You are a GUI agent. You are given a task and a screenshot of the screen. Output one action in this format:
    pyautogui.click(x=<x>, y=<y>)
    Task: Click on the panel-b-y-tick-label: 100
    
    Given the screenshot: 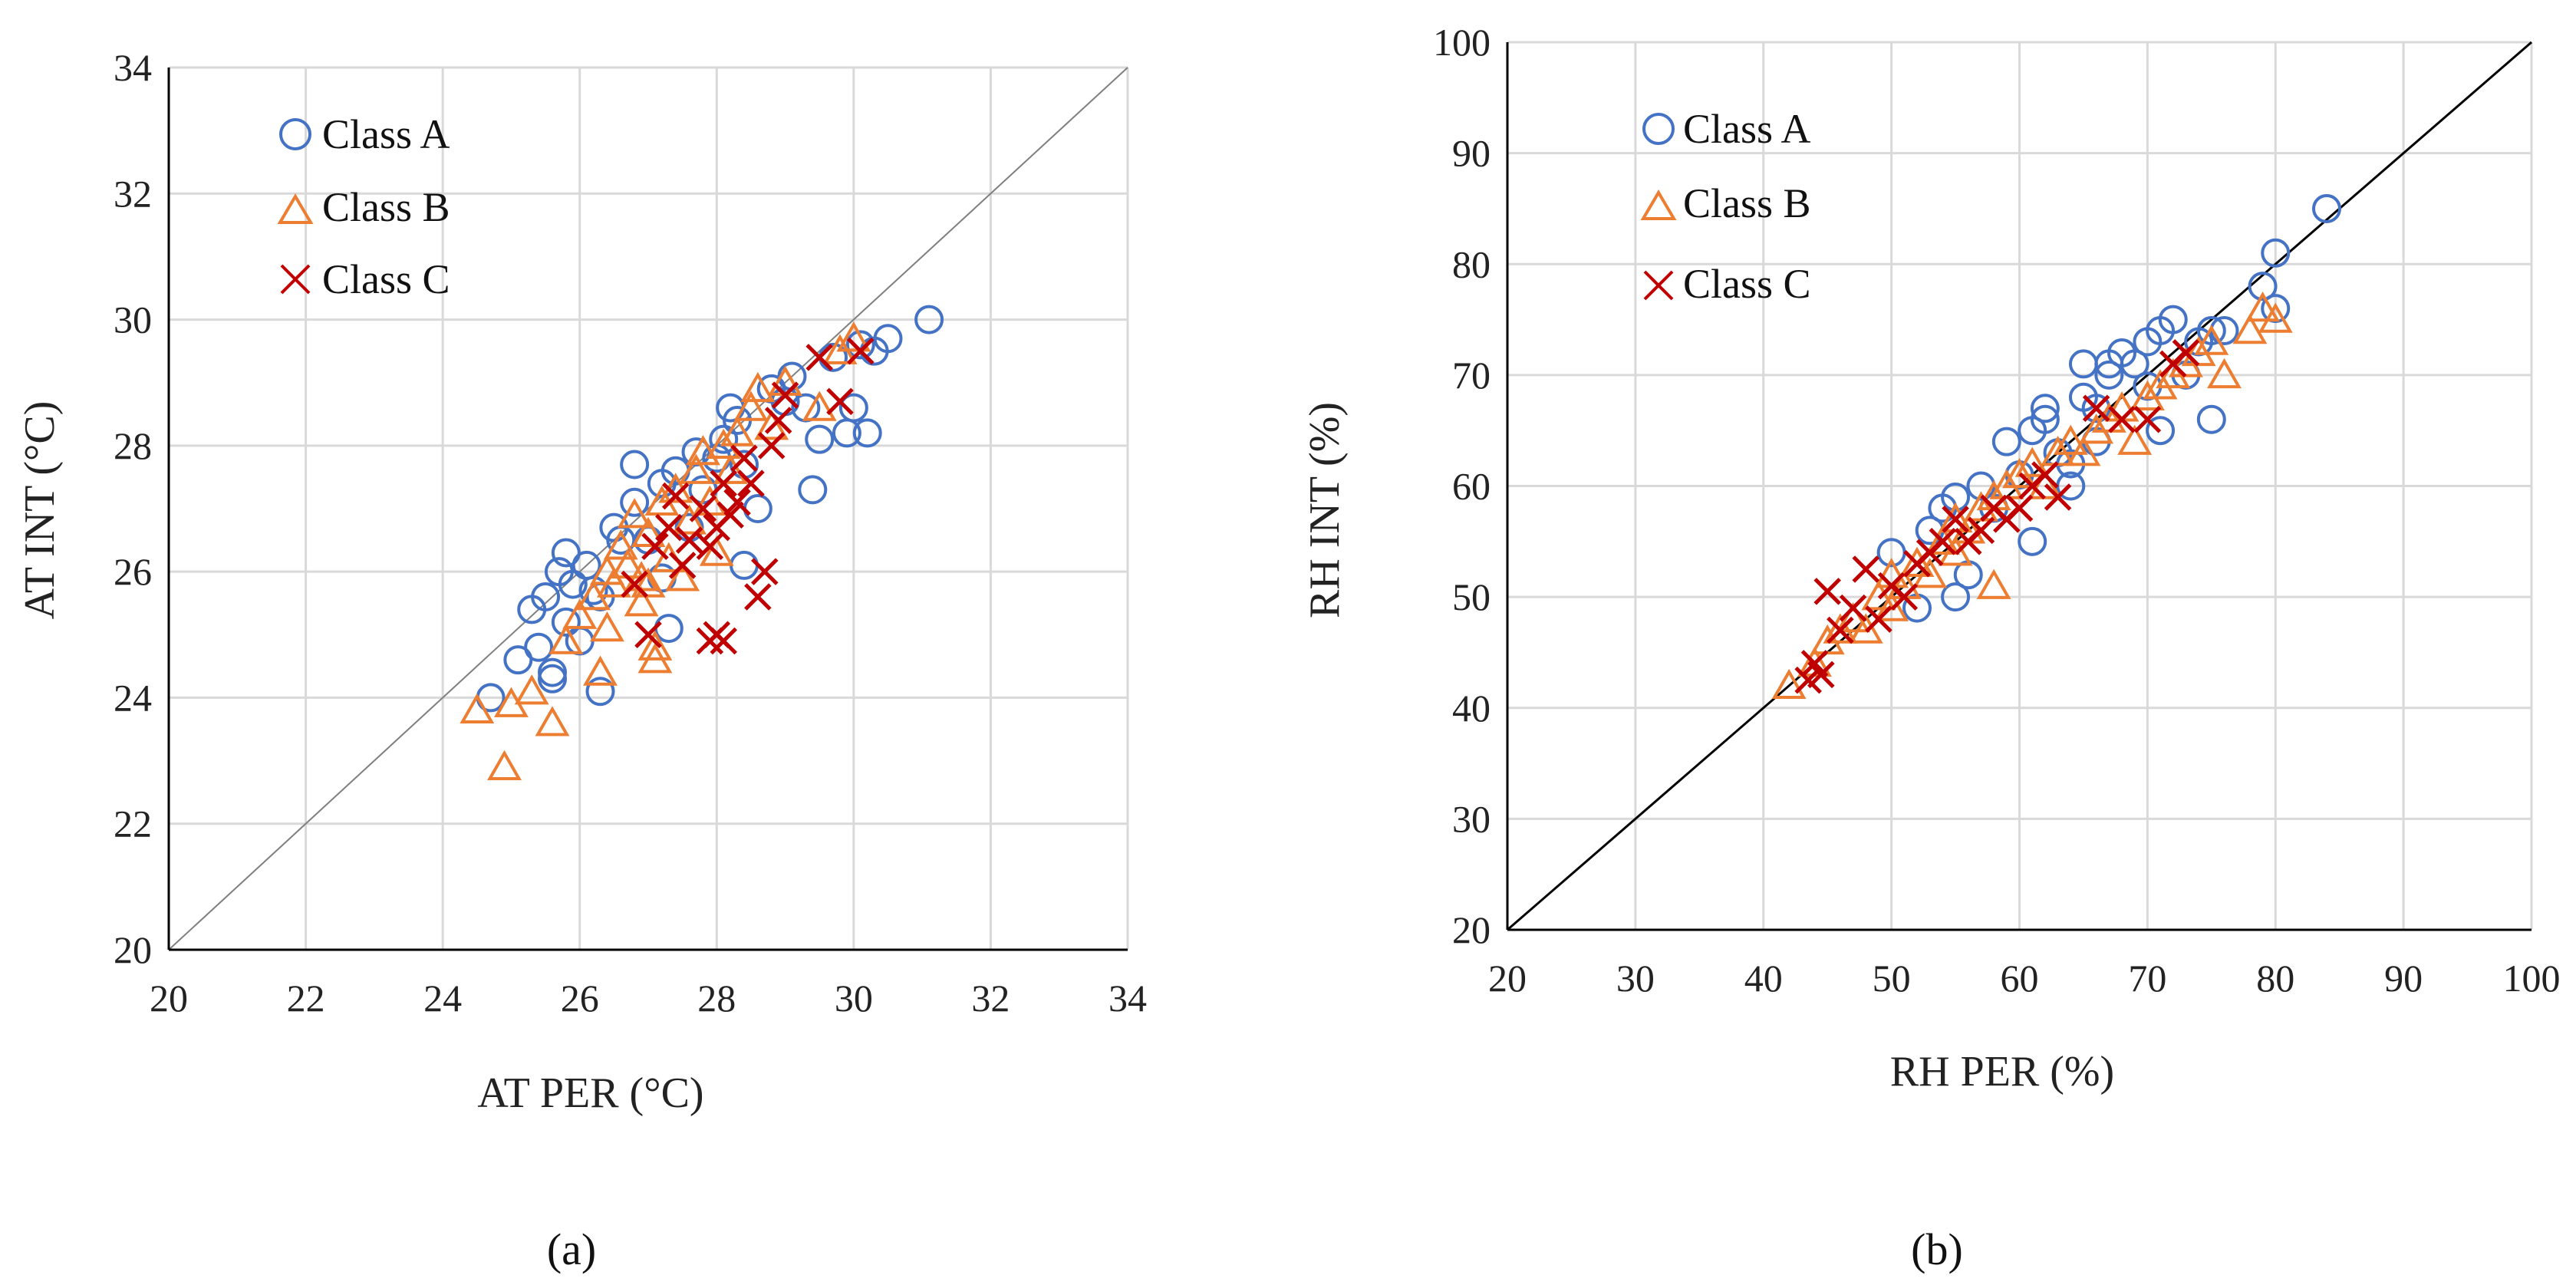 What is the action you would take?
    pyautogui.click(x=1462, y=42)
    